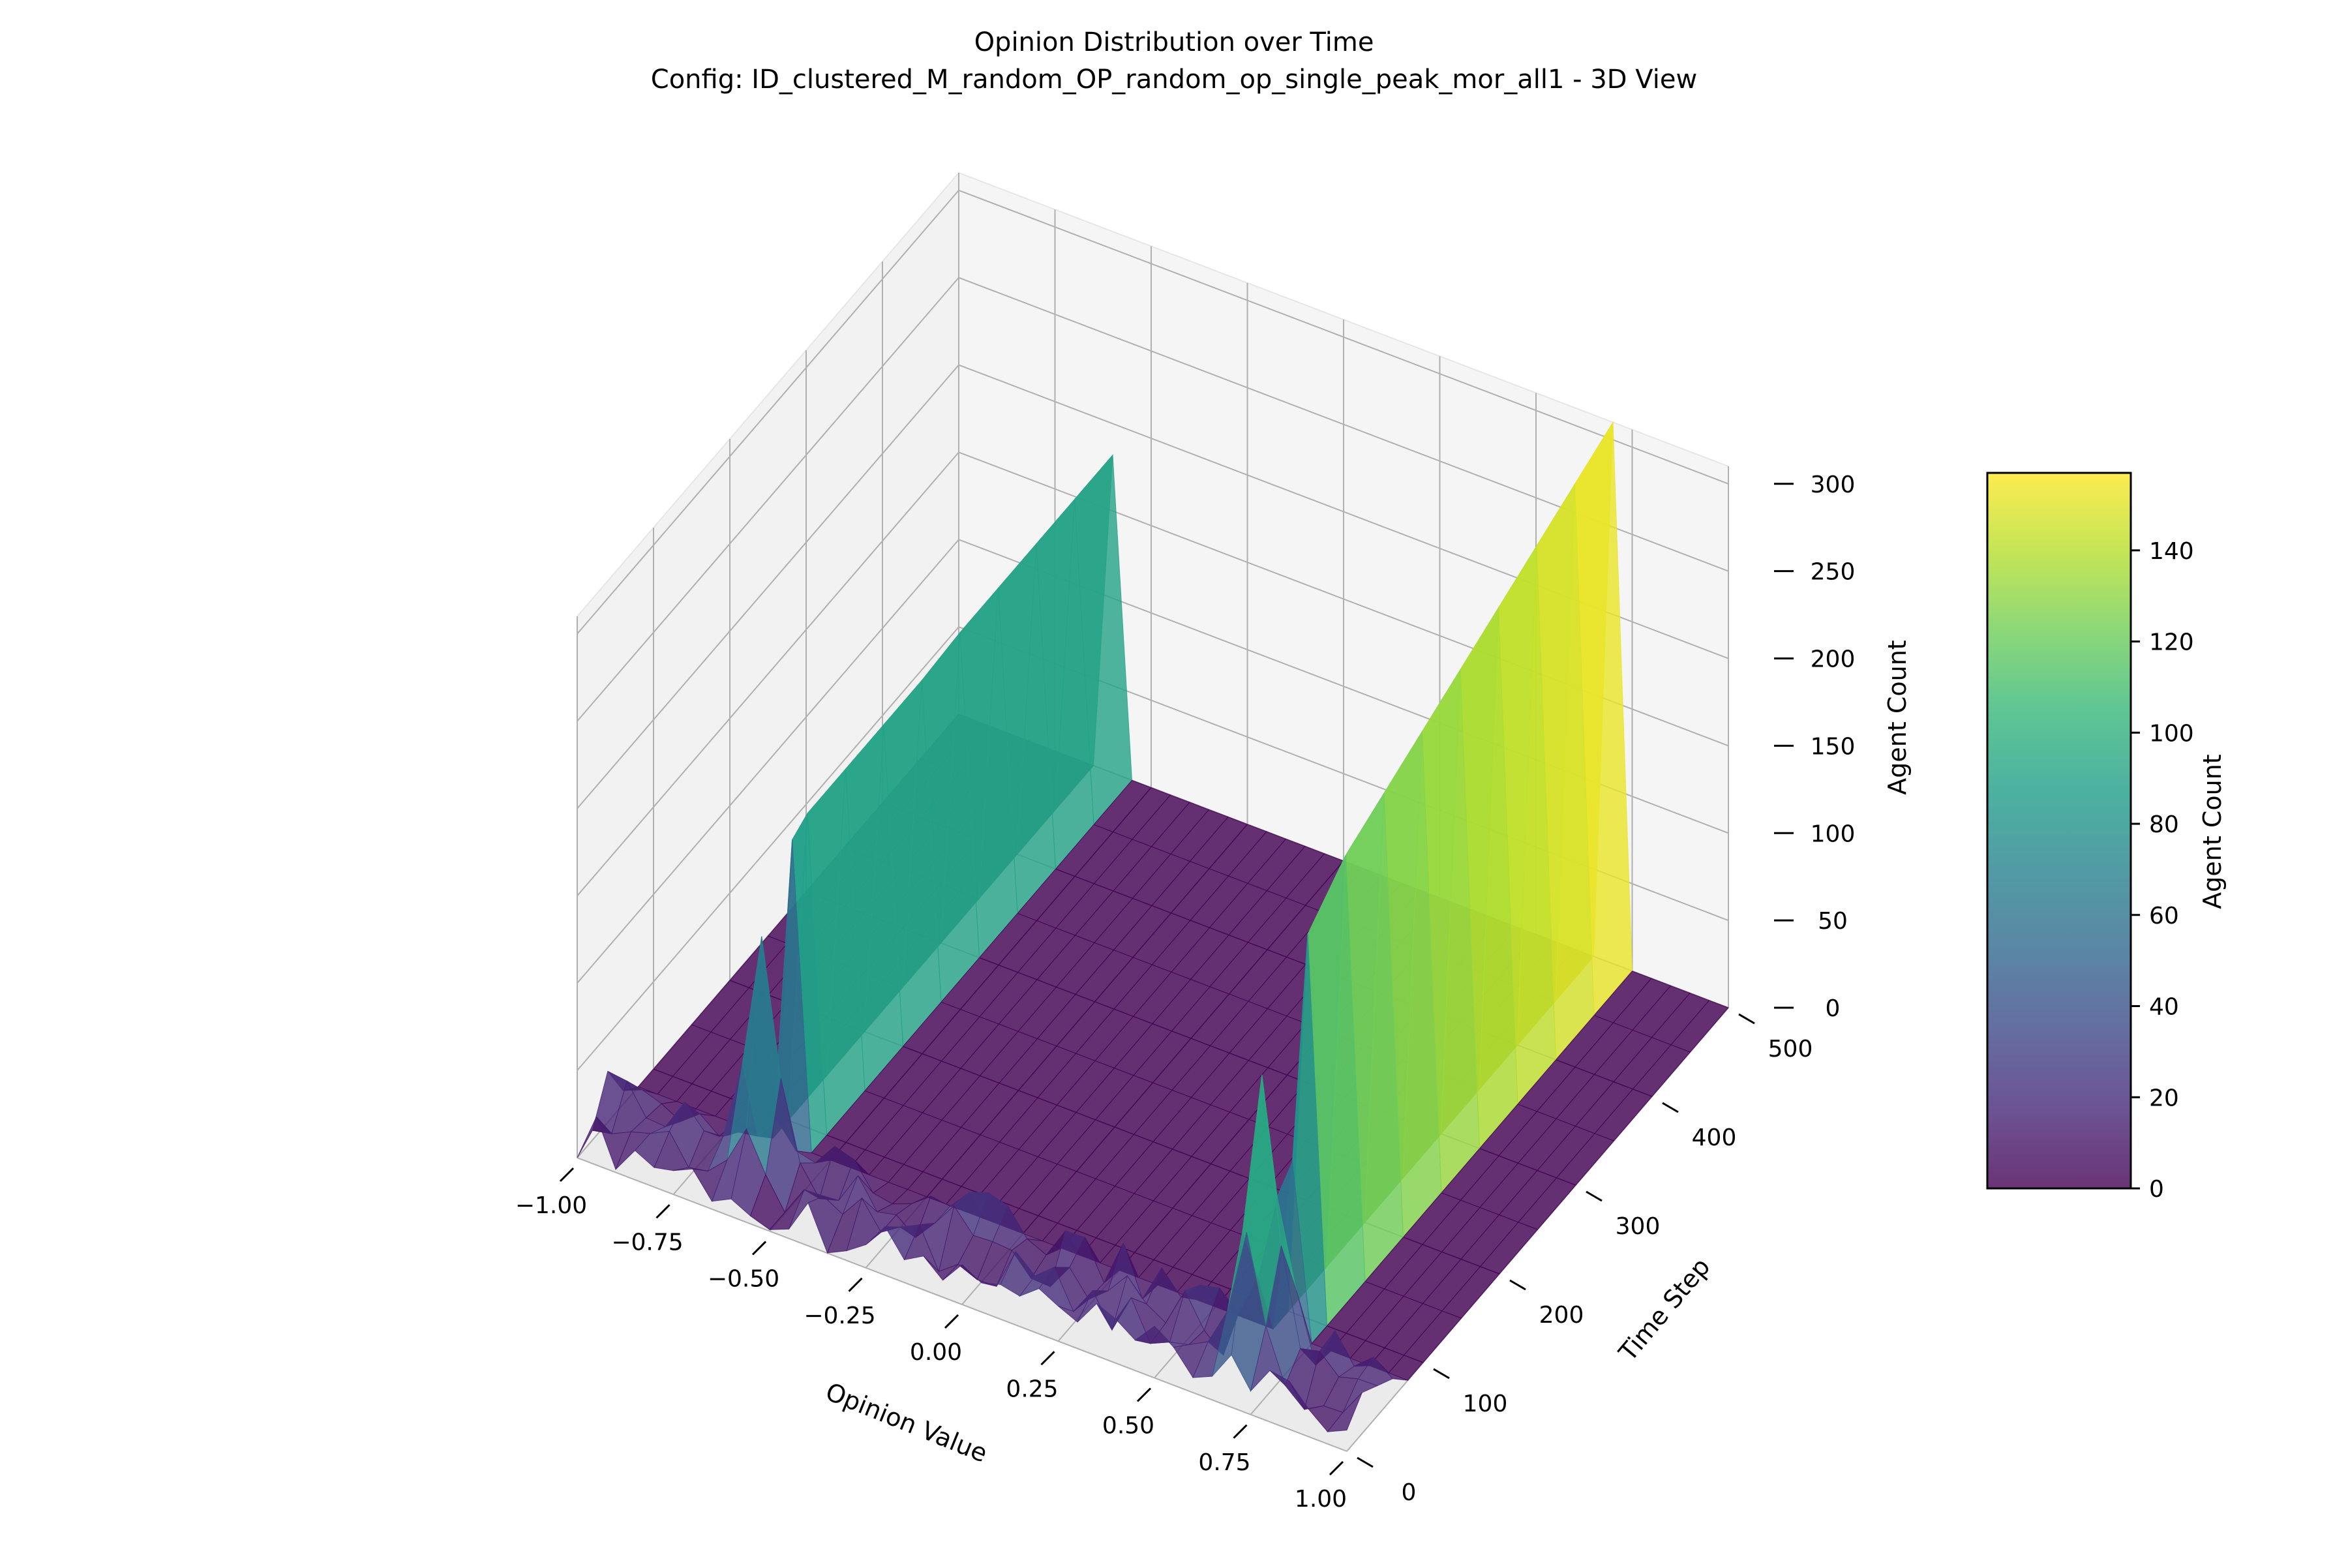  I want to click on z-tick-label: 50, so click(1833, 921).